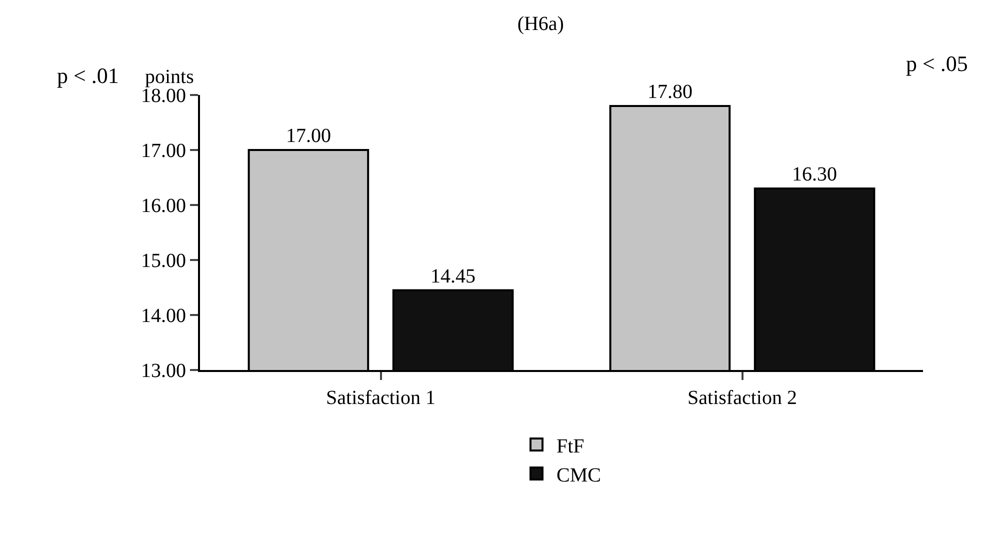 This screenshot has height=540, width=983. What do you see at coordinates (578, 475) in the screenshot?
I see `legend-label: CMC` at bounding box center [578, 475].